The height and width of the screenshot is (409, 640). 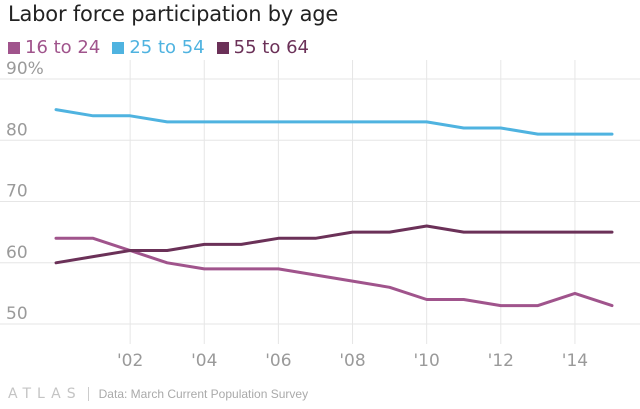 I want to click on y-tick-label: 70, so click(x=17, y=192).